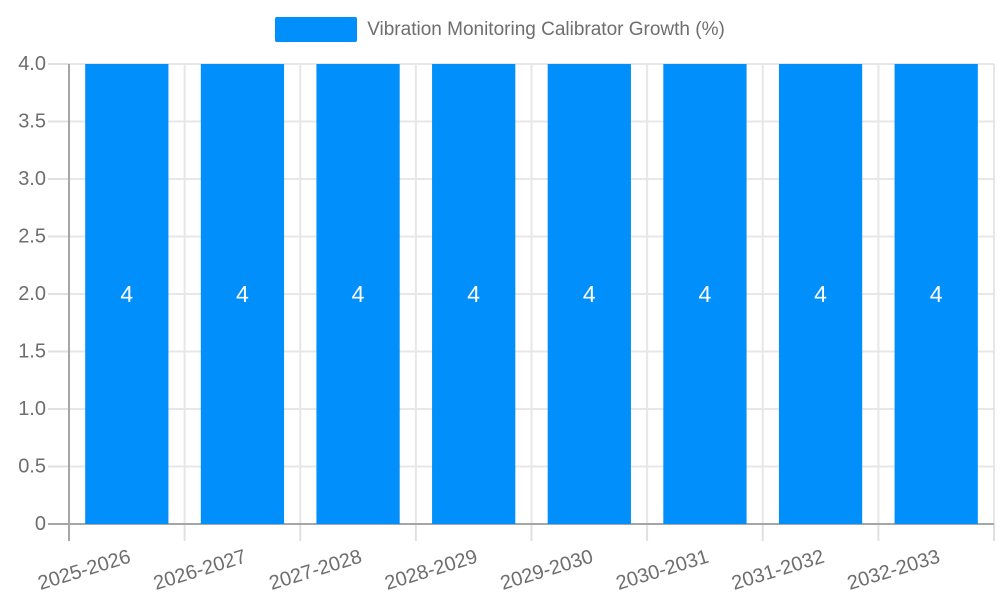  I want to click on x-tick-label: 2030-2031, so click(662, 570).